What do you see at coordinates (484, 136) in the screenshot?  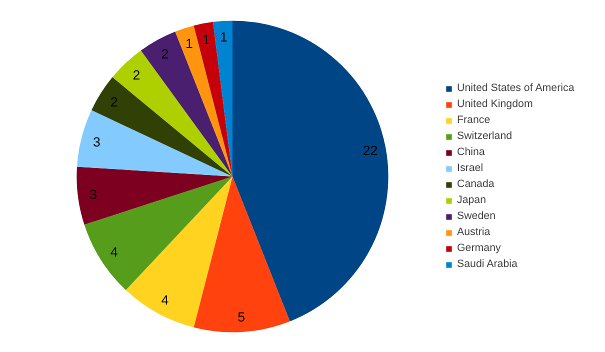 I see `legend-label: Switzerland` at bounding box center [484, 136].